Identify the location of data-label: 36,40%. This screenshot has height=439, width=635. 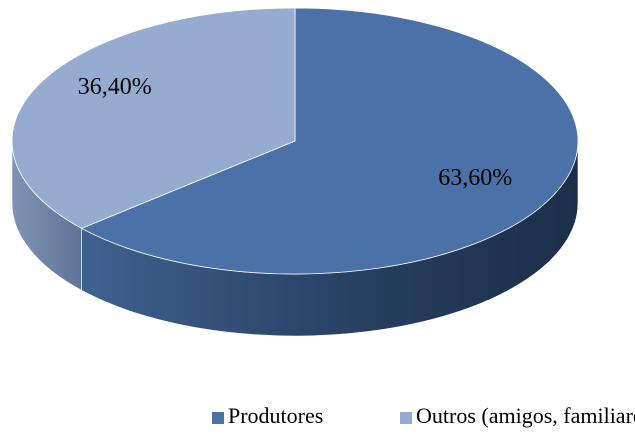
(115, 87).